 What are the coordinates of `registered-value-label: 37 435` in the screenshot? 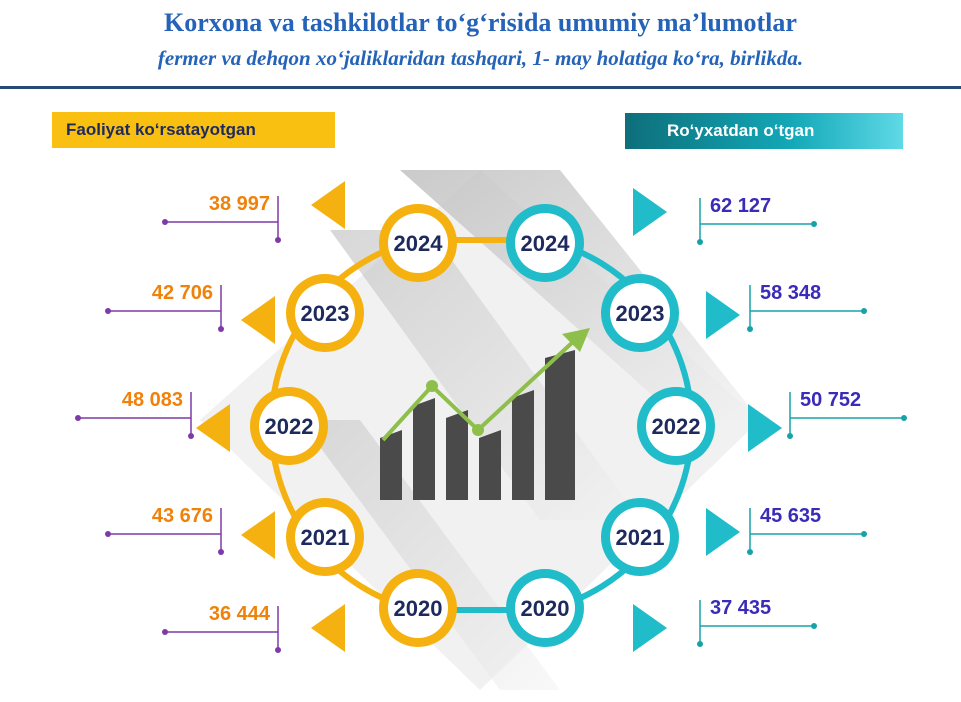 It's located at (740, 608).